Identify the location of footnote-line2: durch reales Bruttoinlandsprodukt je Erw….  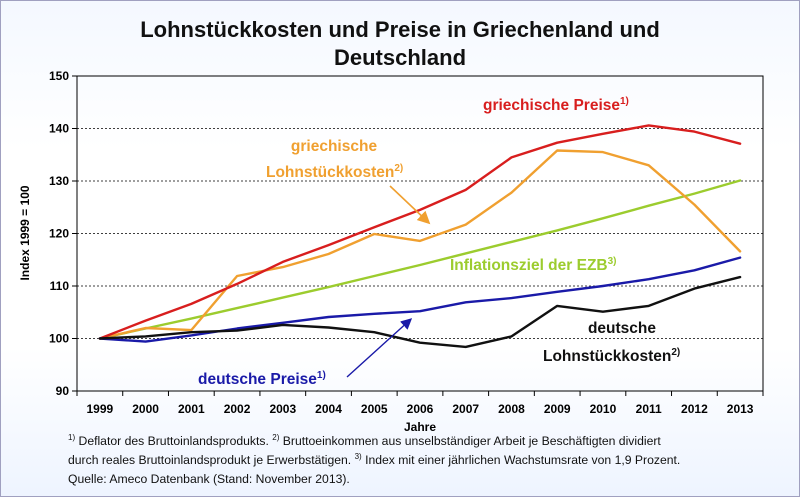
(428, 460).